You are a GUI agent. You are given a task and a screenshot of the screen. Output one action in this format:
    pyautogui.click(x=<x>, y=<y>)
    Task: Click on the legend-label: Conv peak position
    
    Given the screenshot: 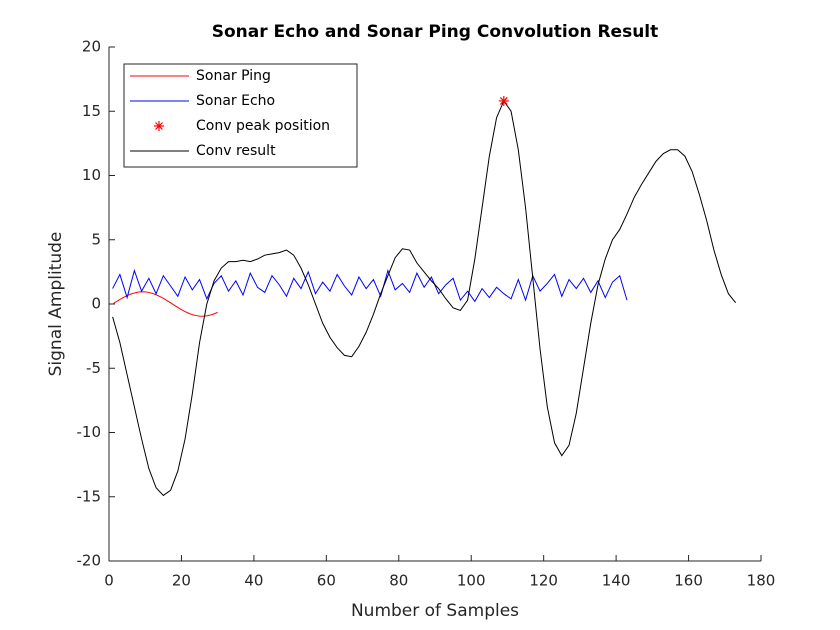 What is the action you would take?
    pyautogui.click(x=263, y=126)
    